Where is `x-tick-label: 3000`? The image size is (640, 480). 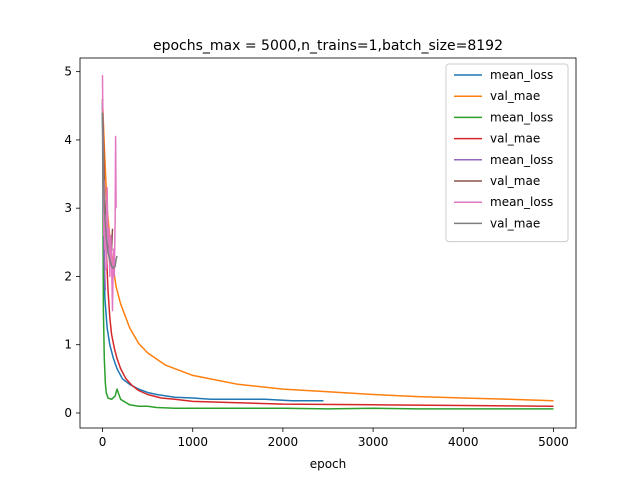 x-tick-label: 3000 is located at coordinates (373, 442).